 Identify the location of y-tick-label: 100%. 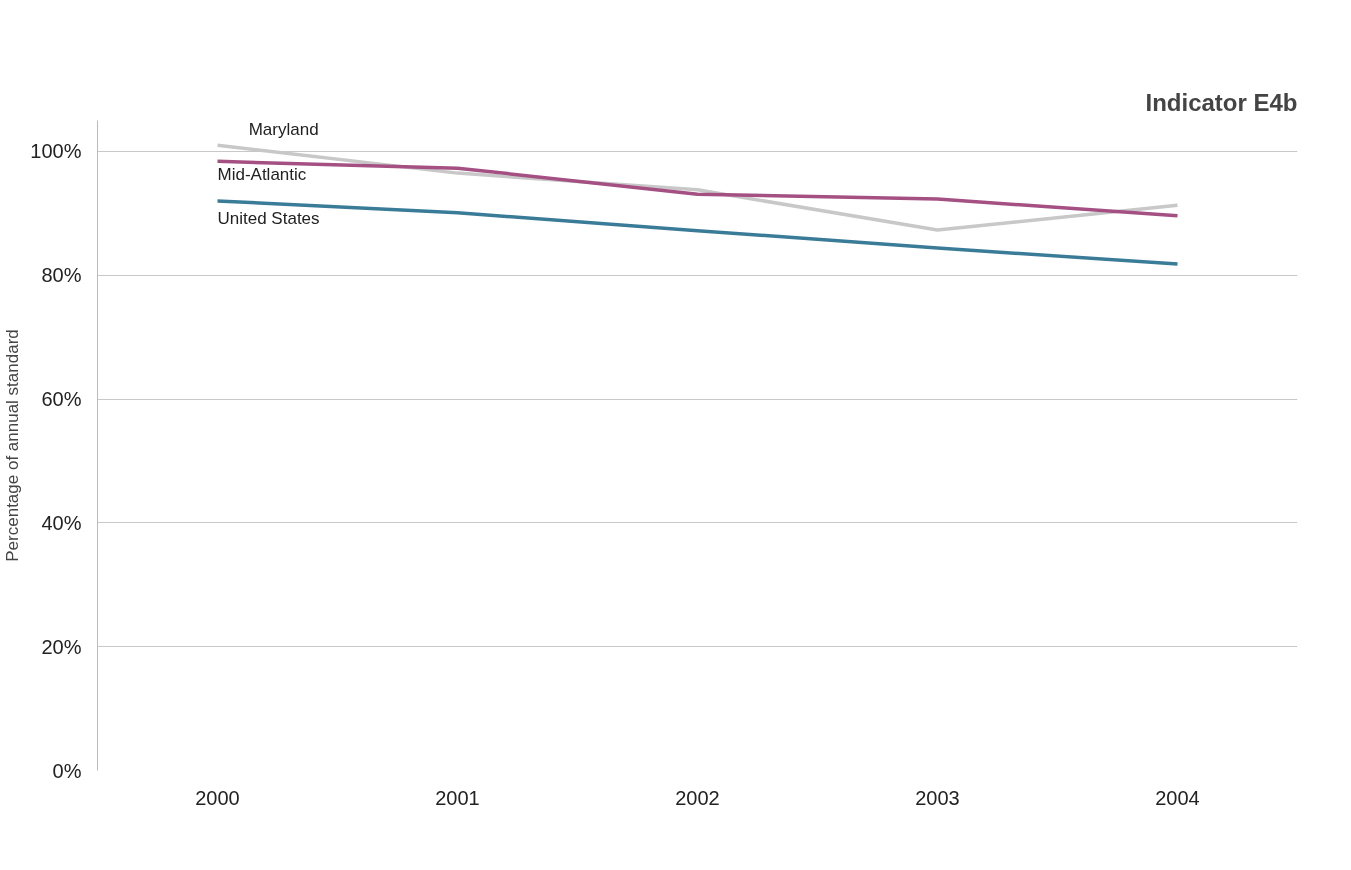
(56, 151).